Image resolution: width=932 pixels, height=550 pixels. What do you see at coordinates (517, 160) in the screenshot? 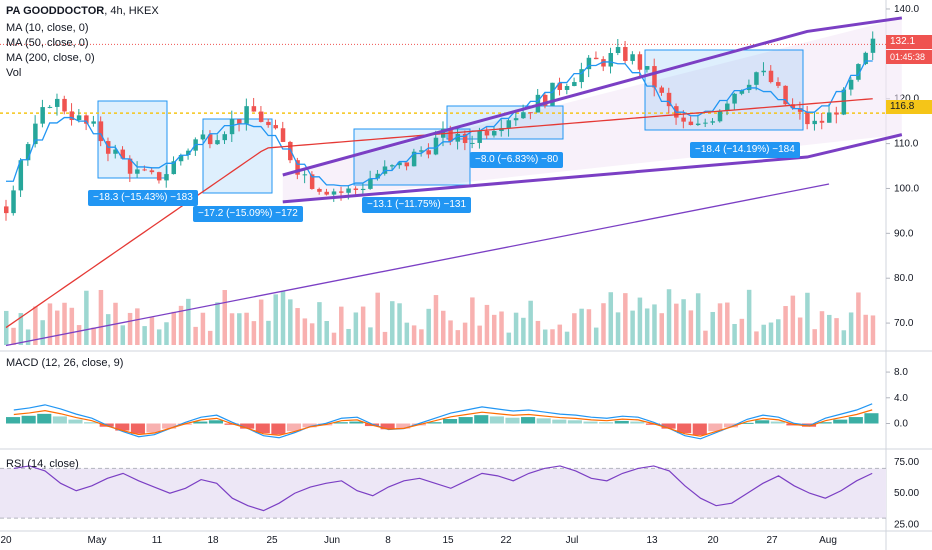
I see `range-annotation-4: −8.0 (−6.83%) −80` at bounding box center [517, 160].